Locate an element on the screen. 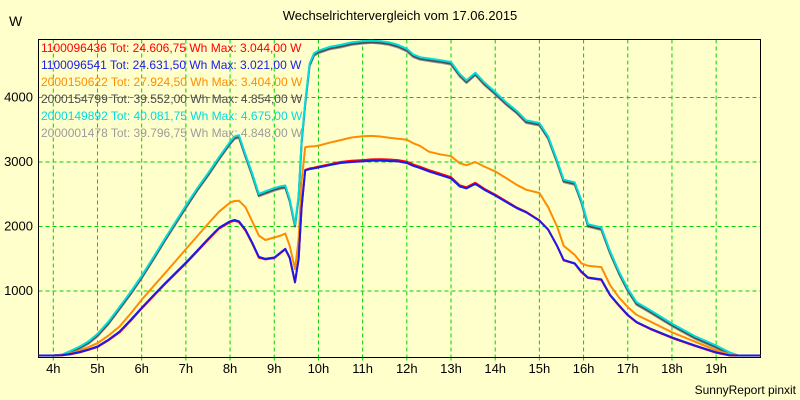 The image size is (800, 400). x-axis-label: 5h is located at coordinates (97, 368).